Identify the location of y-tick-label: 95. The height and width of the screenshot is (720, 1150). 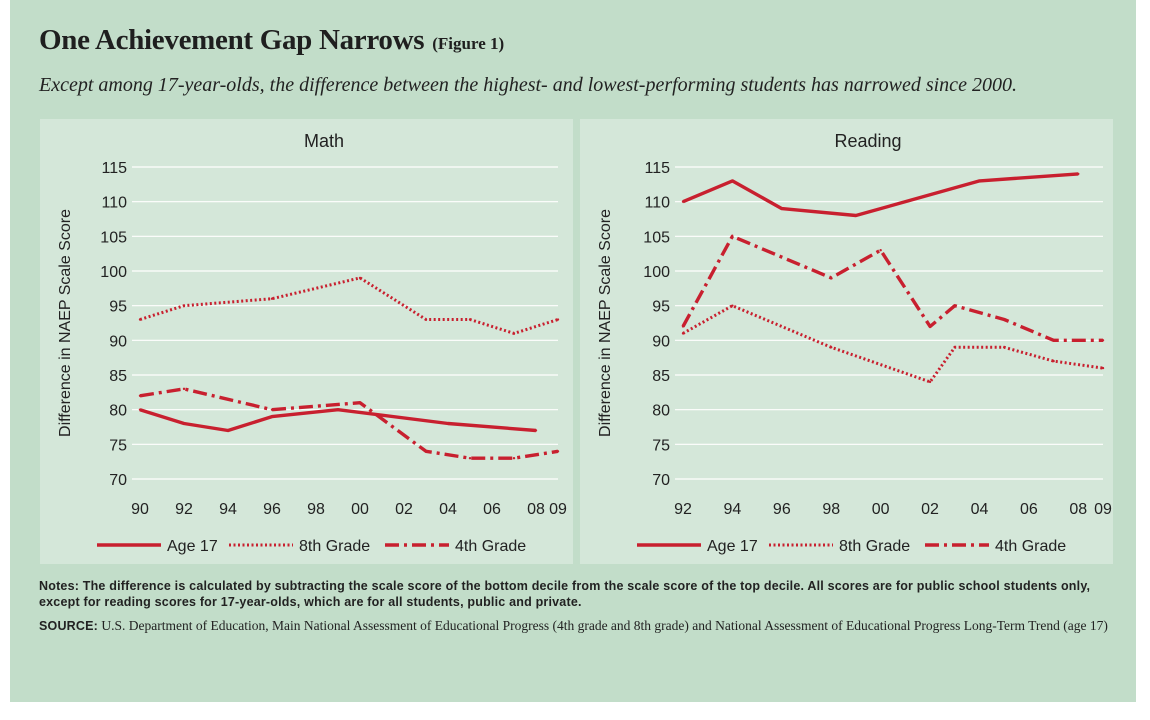
(661, 307).